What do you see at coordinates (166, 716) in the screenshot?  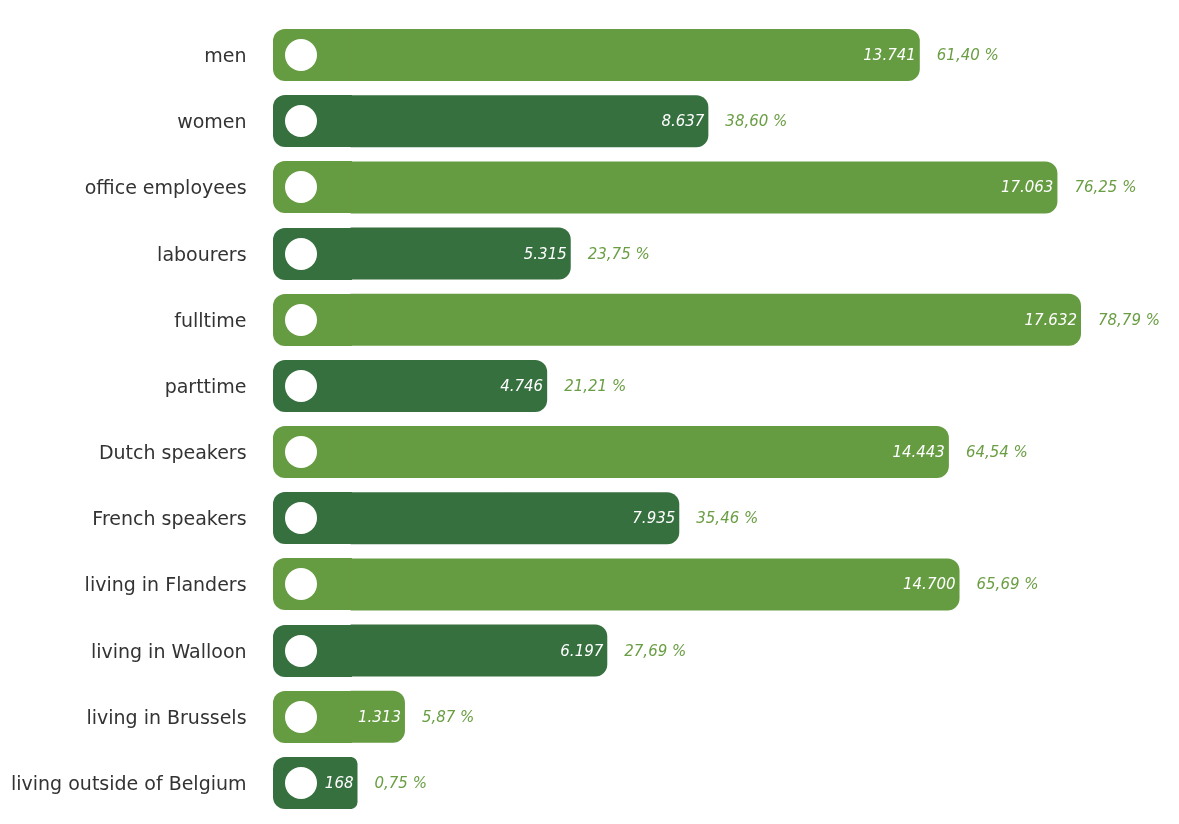 I see `y-tick-label: living in Brussels` at bounding box center [166, 716].